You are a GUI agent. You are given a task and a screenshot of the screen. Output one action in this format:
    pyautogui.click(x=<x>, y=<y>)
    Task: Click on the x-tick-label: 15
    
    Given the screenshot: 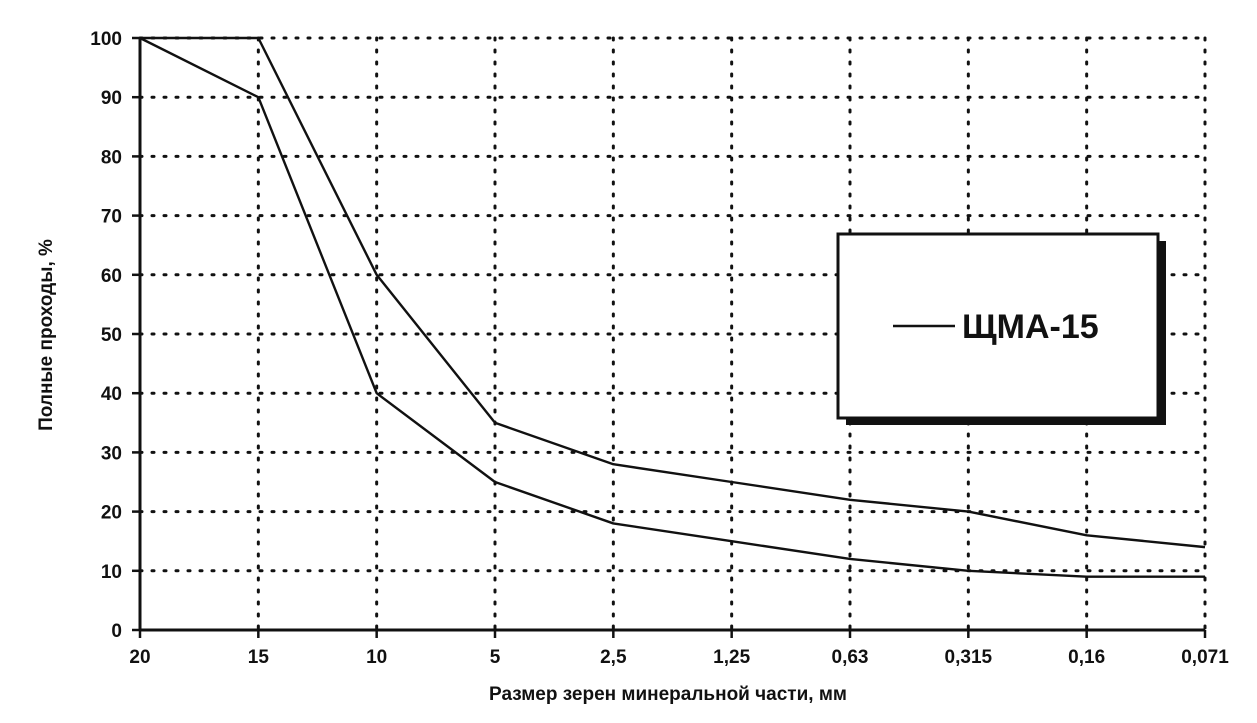 What is the action you would take?
    pyautogui.click(x=259, y=657)
    